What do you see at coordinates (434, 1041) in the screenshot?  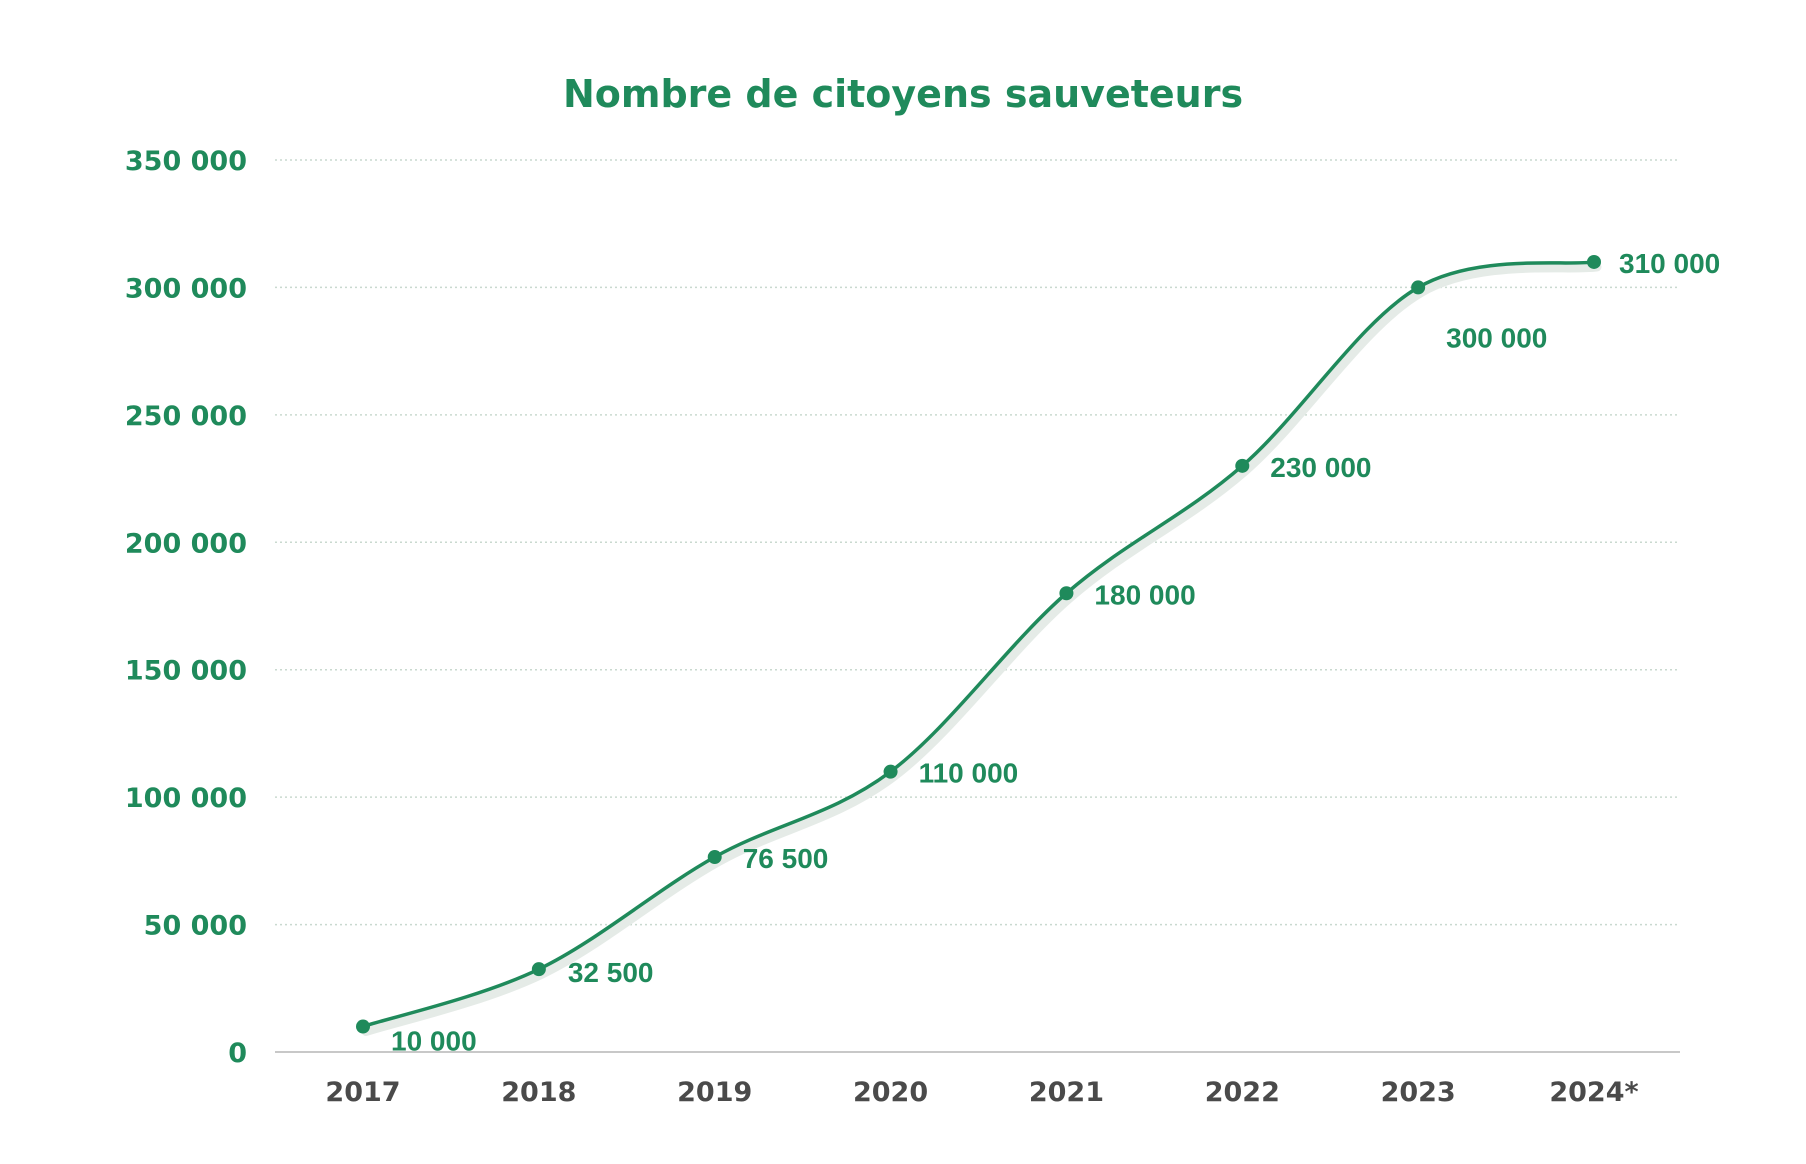 I see `data-label: 10 000` at bounding box center [434, 1041].